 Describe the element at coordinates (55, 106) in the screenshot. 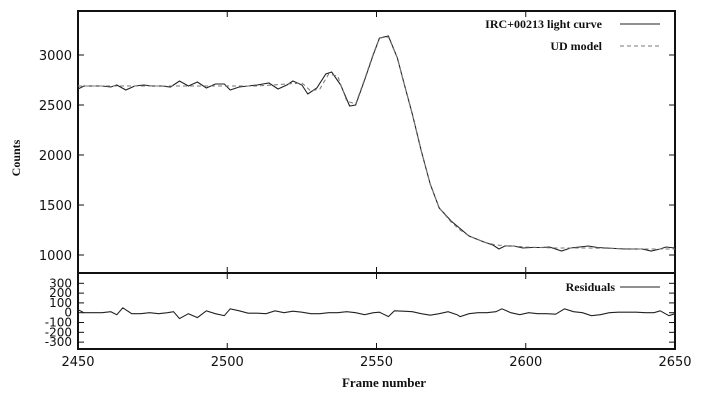

I see `y-tick-label: 2500` at that location.